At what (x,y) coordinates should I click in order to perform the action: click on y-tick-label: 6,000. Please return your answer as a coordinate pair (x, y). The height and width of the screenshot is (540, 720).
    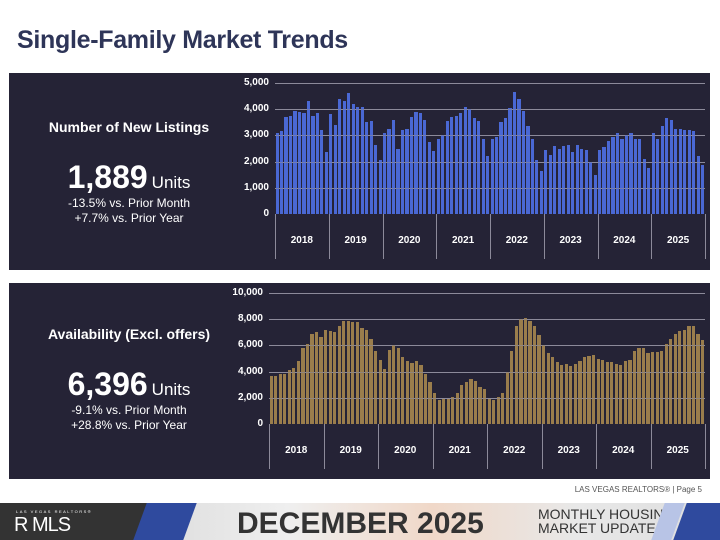
    Looking at the image, I should click on (250, 345).